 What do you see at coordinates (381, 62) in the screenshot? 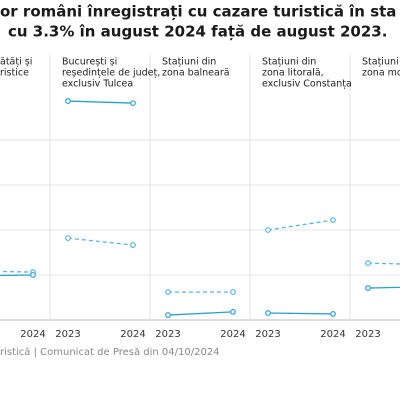
I see `panel-title: Stațiuni d` at bounding box center [381, 62].